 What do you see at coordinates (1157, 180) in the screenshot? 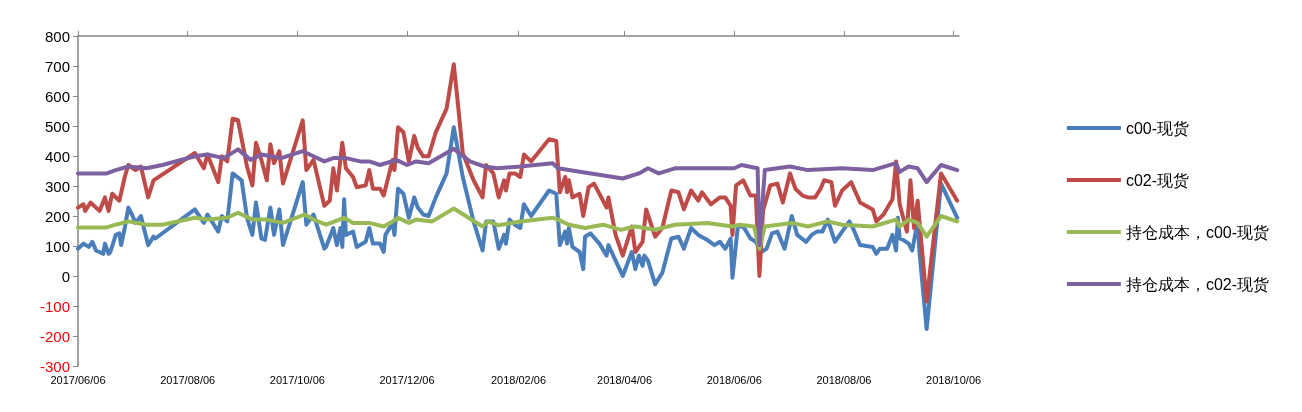
I see `legend-label: c02-现货` at bounding box center [1157, 180].